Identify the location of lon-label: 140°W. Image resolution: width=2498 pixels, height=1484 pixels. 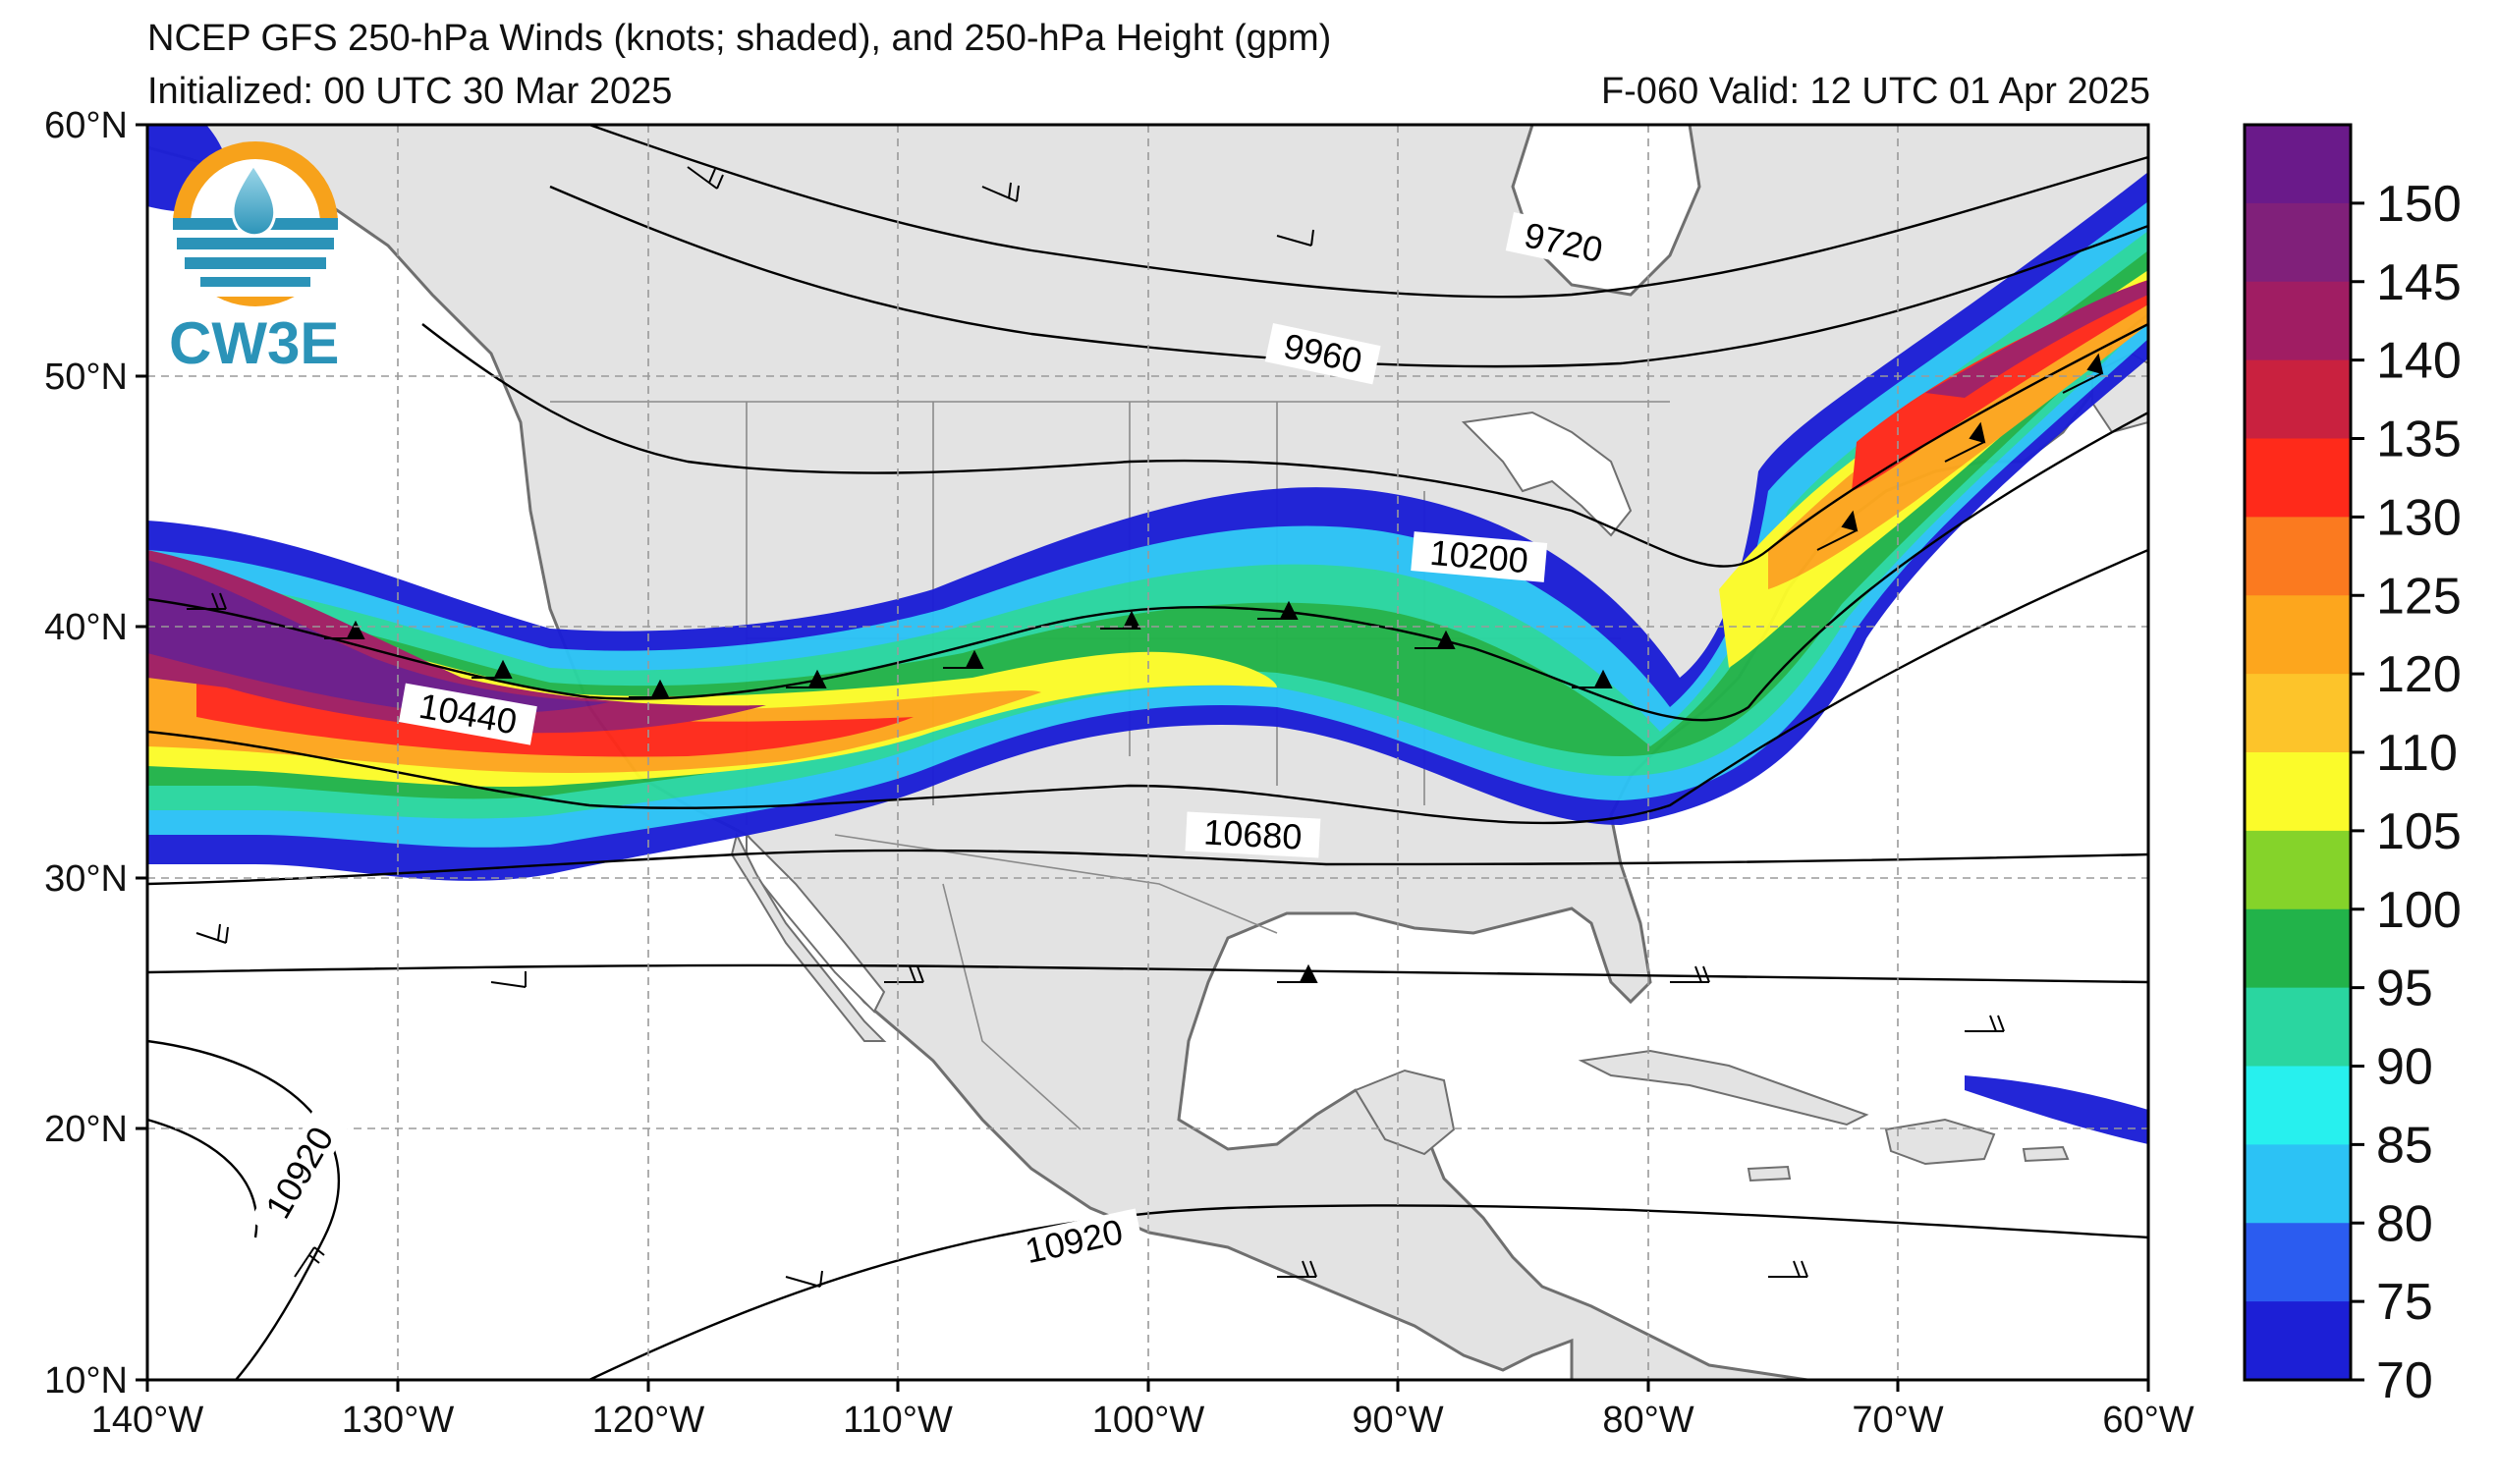
(147, 1420).